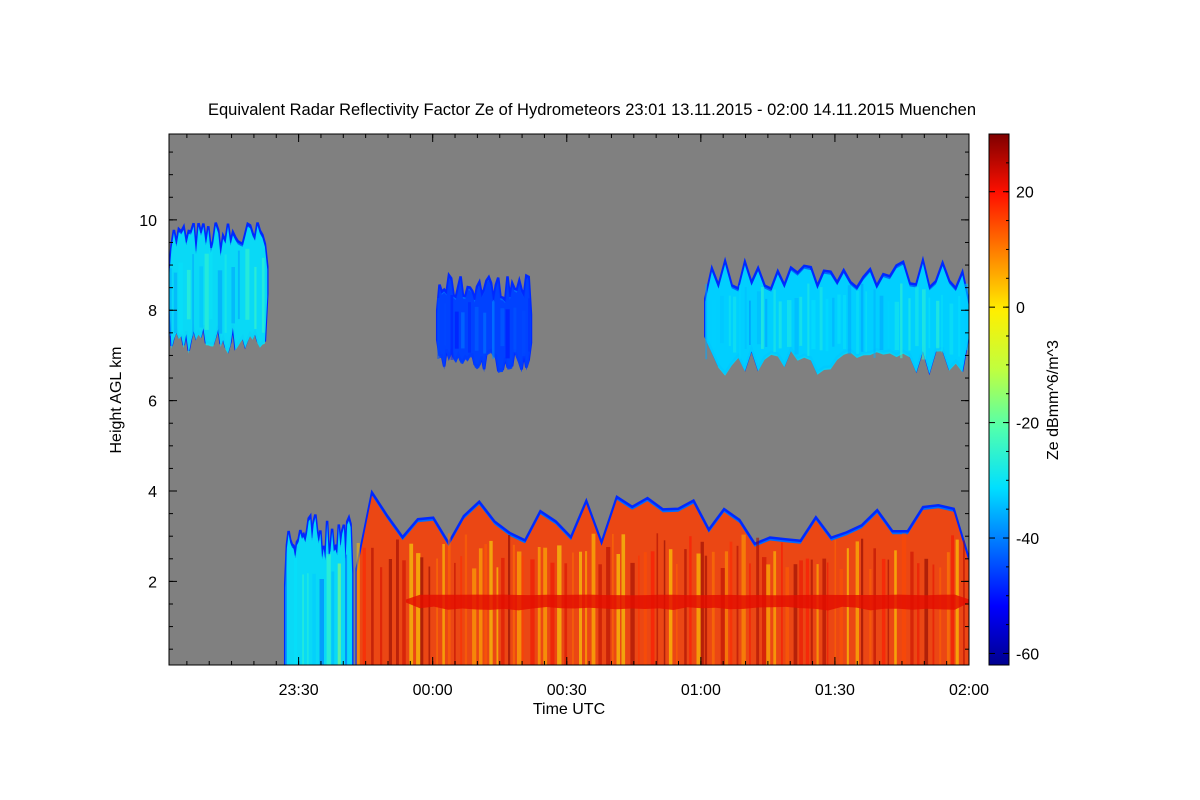  I want to click on y-axis-label: Height AGL km, so click(116, 399).